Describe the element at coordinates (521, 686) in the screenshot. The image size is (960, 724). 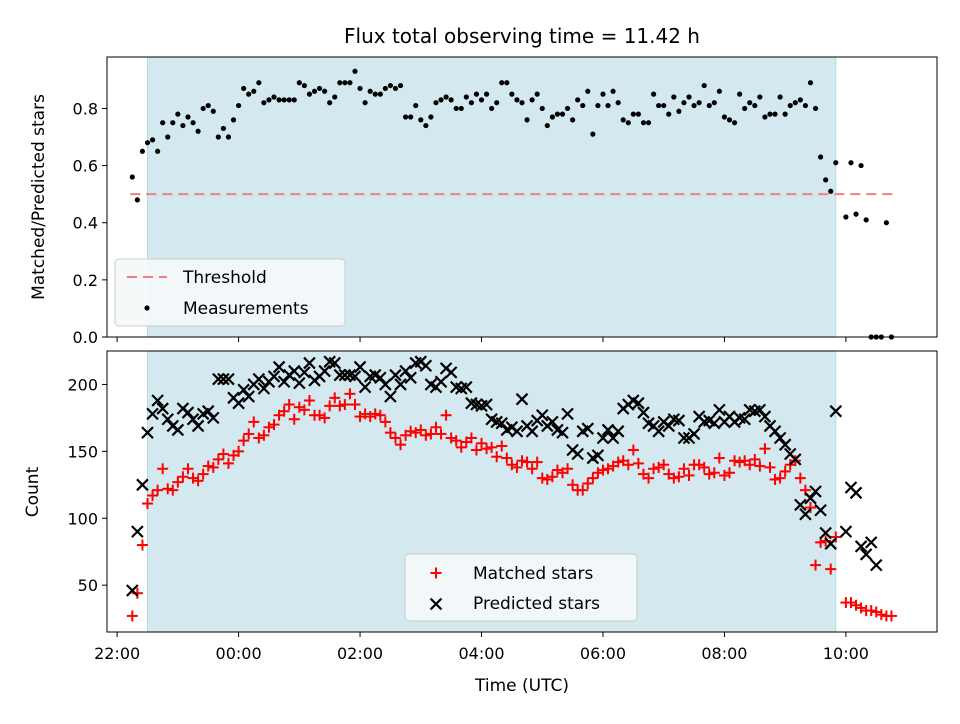
I see `x-axis-label: Time (UTC)` at that location.